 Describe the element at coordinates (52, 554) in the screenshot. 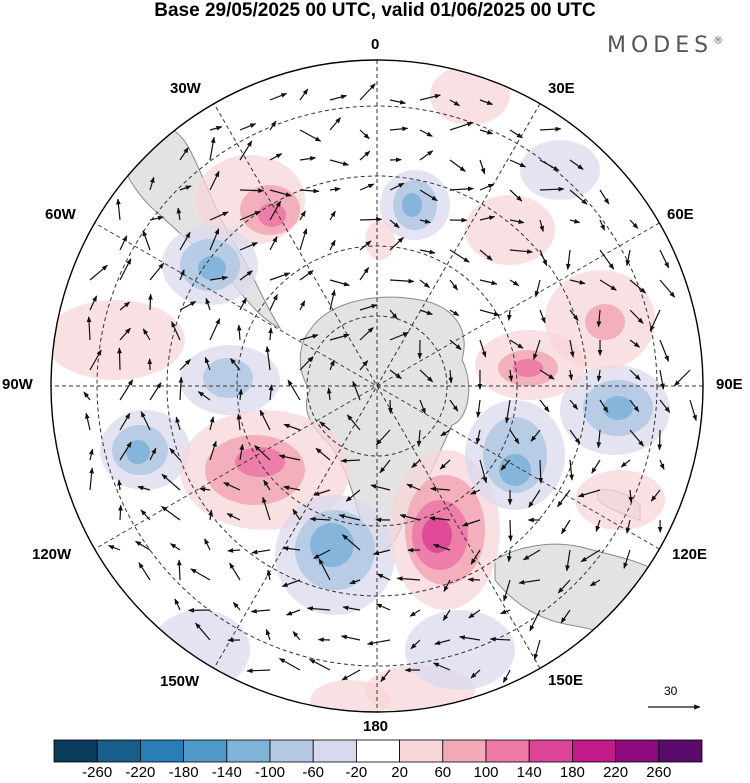

I see `lon-label-120w: 120W` at that location.